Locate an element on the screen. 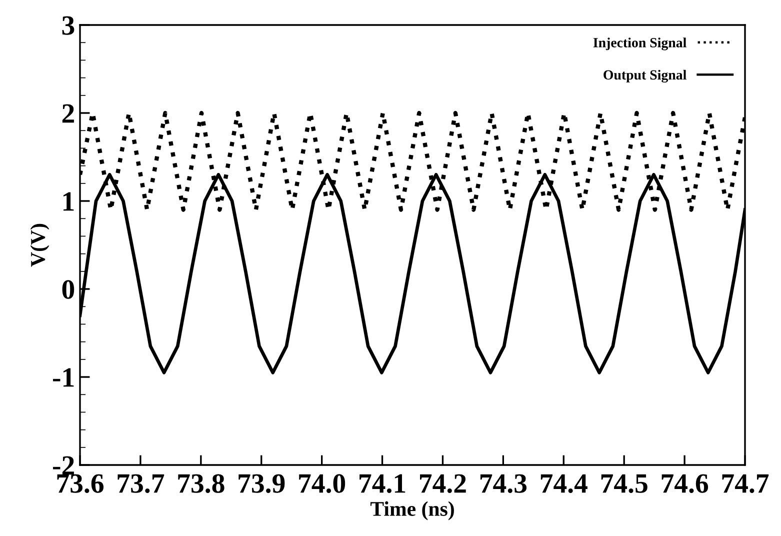 The width and height of the screenshot is (781, 536). y-tick-label: 3 is located at coordinates (68, 25).